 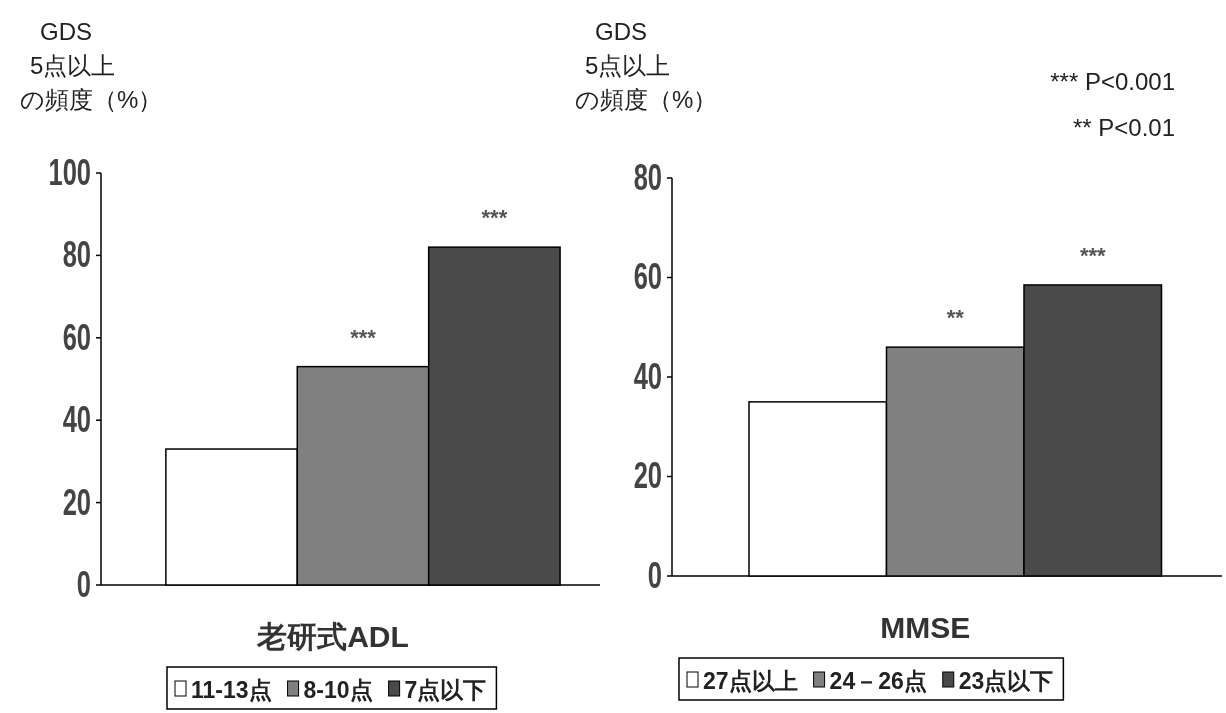 What do you see at coordinates (338, 690) in the screenshot?
I see `legend-label: 8-10点` at bounding box center [338, 690].